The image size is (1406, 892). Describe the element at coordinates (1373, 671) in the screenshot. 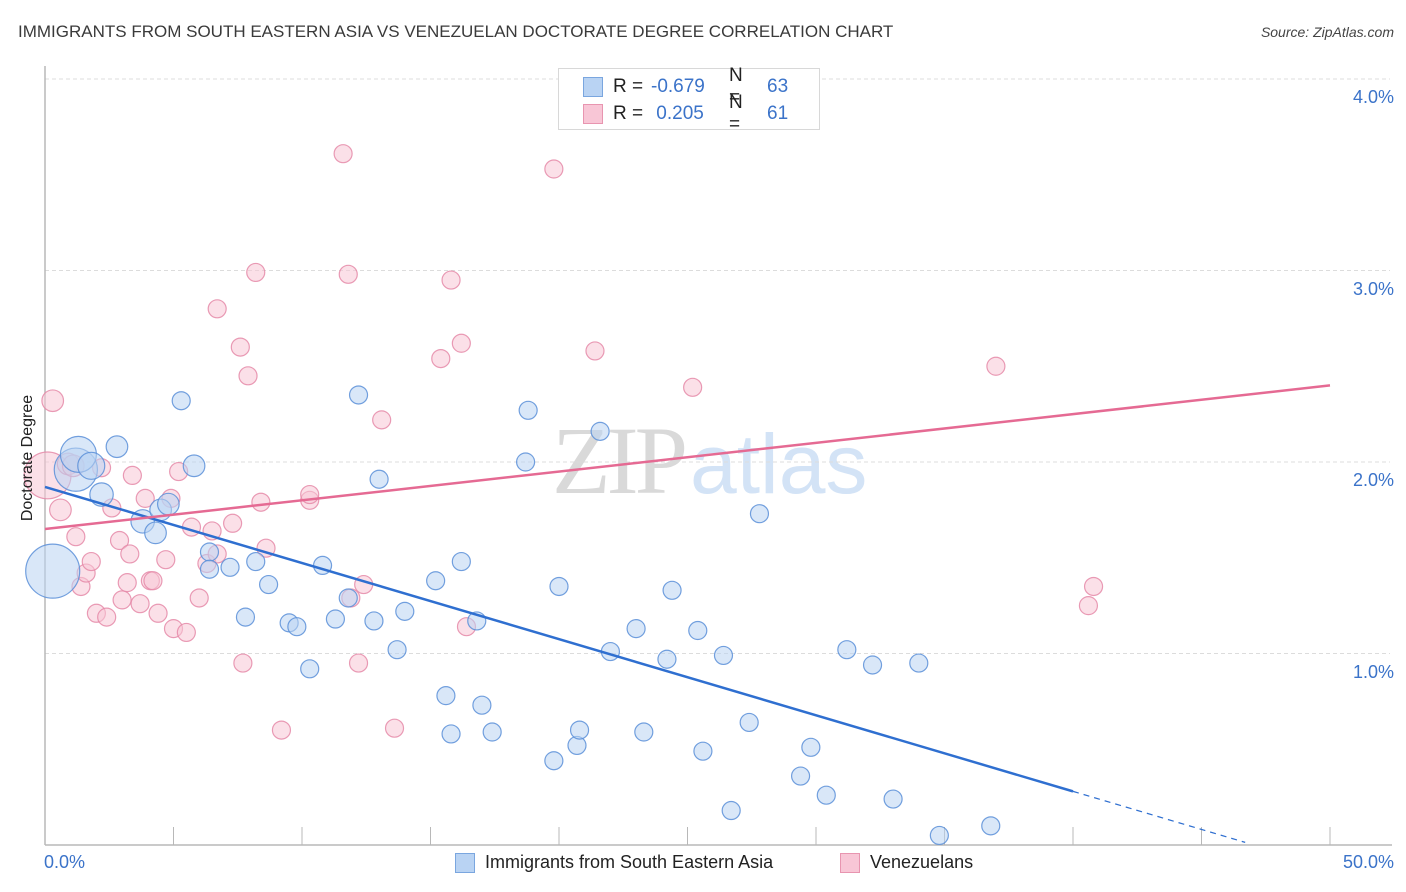

I see `y-tick-label: 1.0%` at that location.